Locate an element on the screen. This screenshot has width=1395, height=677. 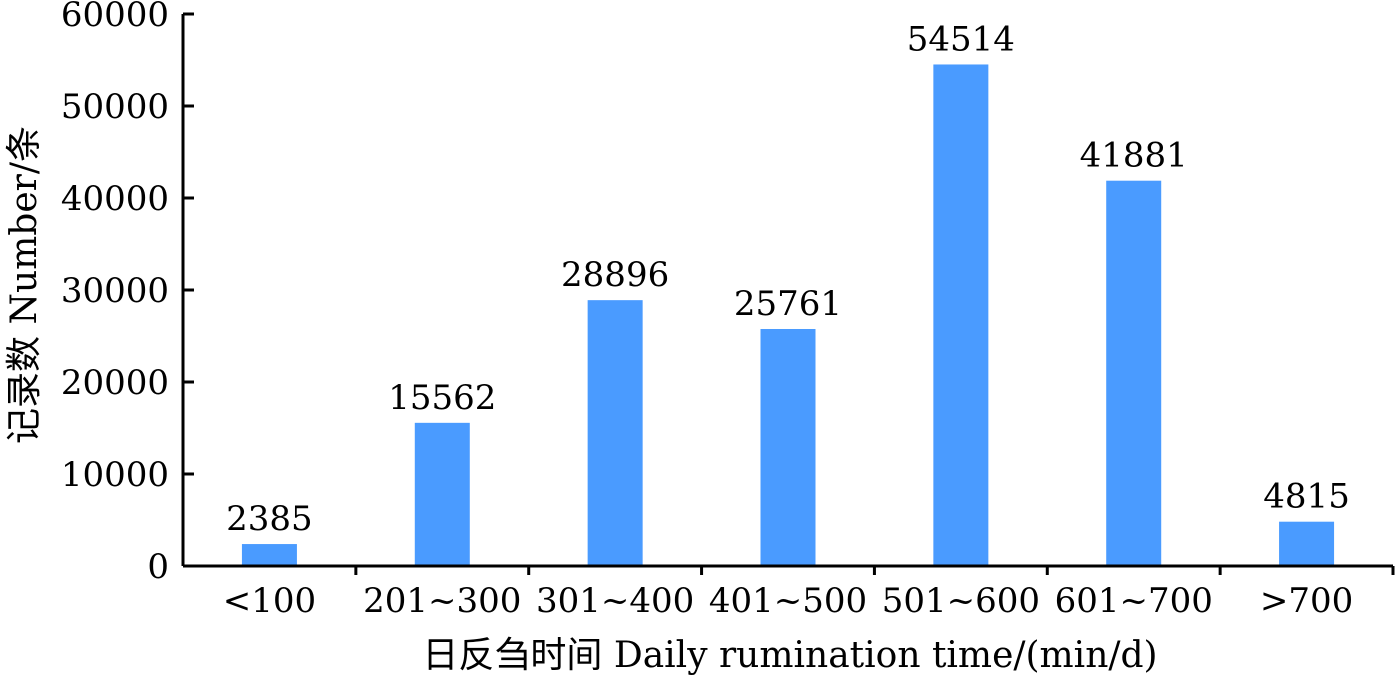
y-axis-title: 记录数 Number/条 is located at coordinates (24, 285).